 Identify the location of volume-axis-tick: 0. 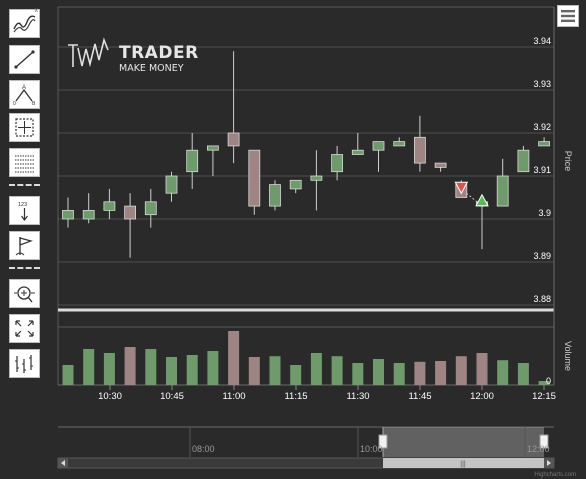
(548, 381).